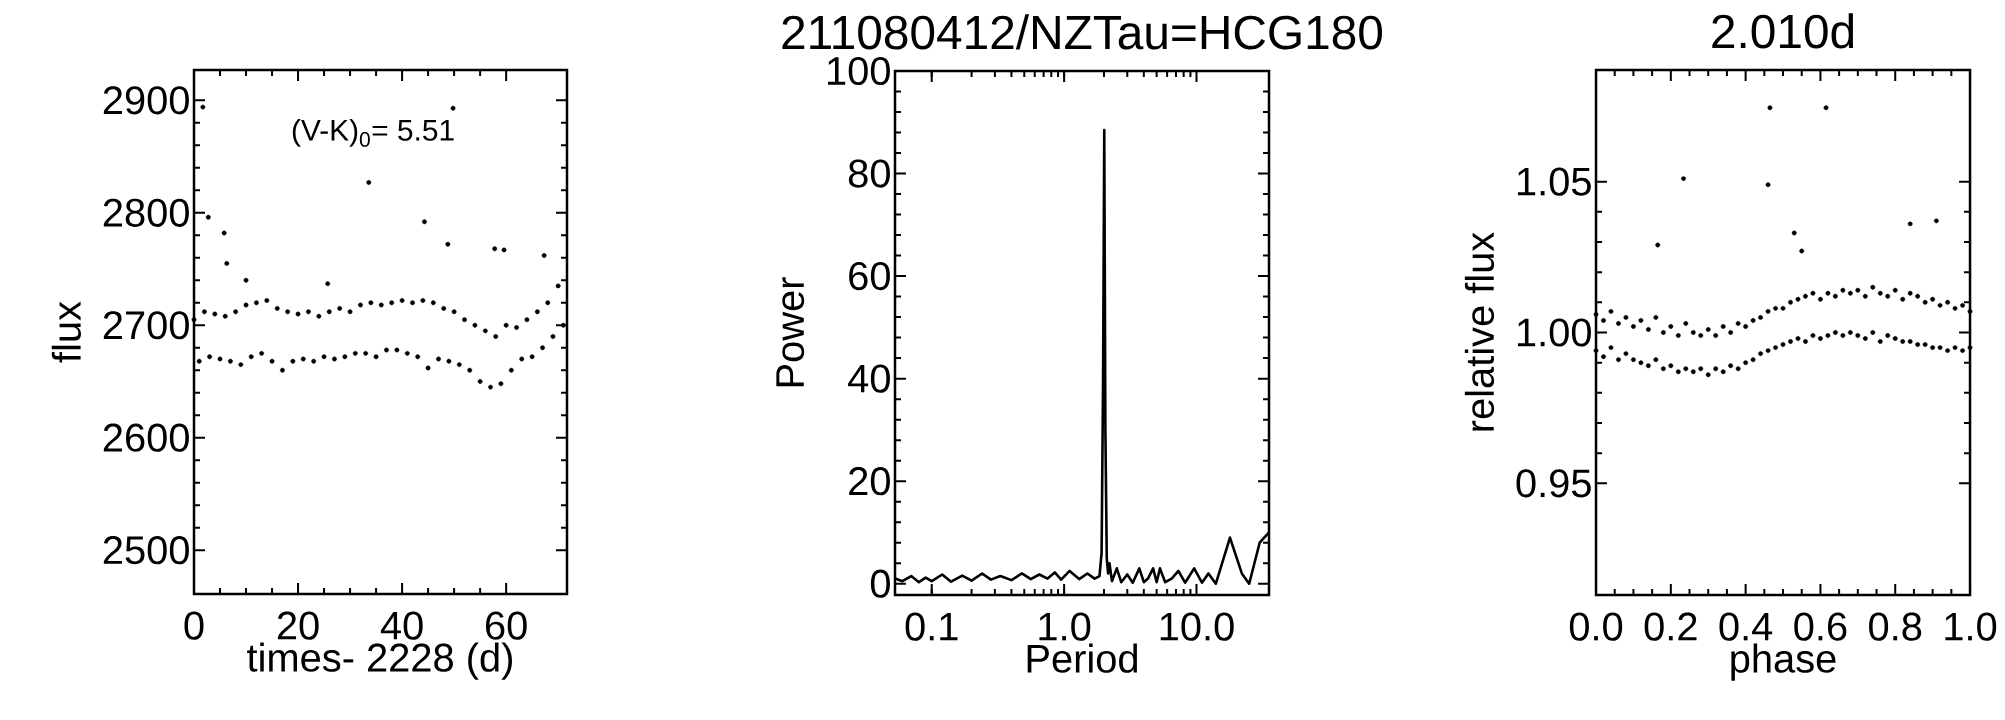 The height and width of the screenshot is (720, 2005). What do you see at coordinates (146, 550) in the screenshot?
I see `y-tick-label: 2500` at bounding box center [146, 550].